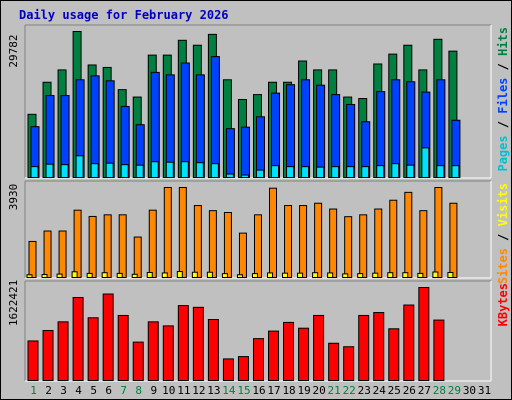 The height and width of the screenshot is (400, 512). What do you see at coordinates (93, 390) in the screenshot?
I see `day-label-5: 5` at bounding box center [93, 390].